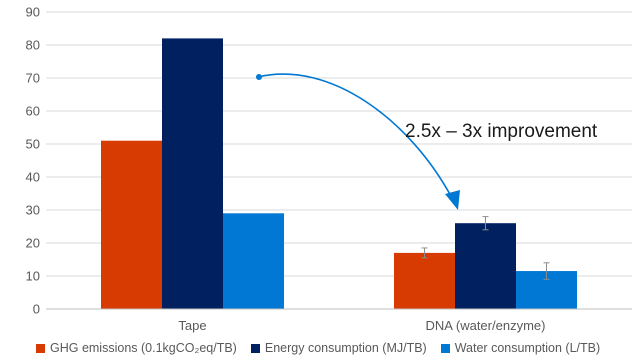  I want to click on y-tick-label: 10, so click(33, 276).